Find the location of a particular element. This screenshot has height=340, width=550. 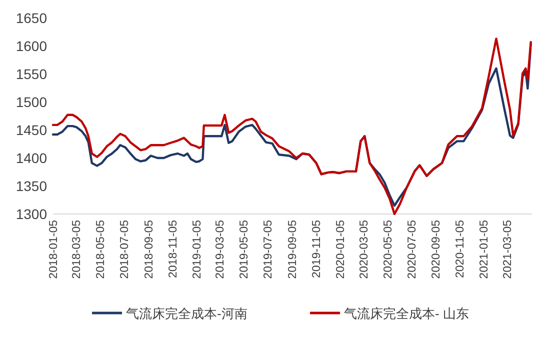

y-tick-label: 1450 is located at coordinates (32, 130).